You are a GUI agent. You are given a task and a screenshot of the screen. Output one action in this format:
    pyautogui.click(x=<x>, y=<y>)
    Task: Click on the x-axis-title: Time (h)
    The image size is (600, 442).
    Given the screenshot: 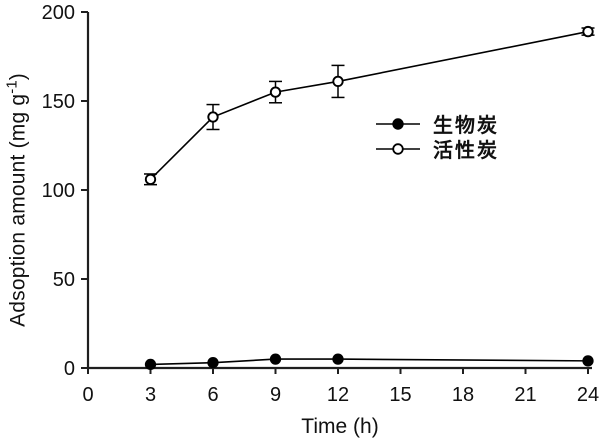 What is the action you would take?
    pyautogui.click(x=340, y=426)
    